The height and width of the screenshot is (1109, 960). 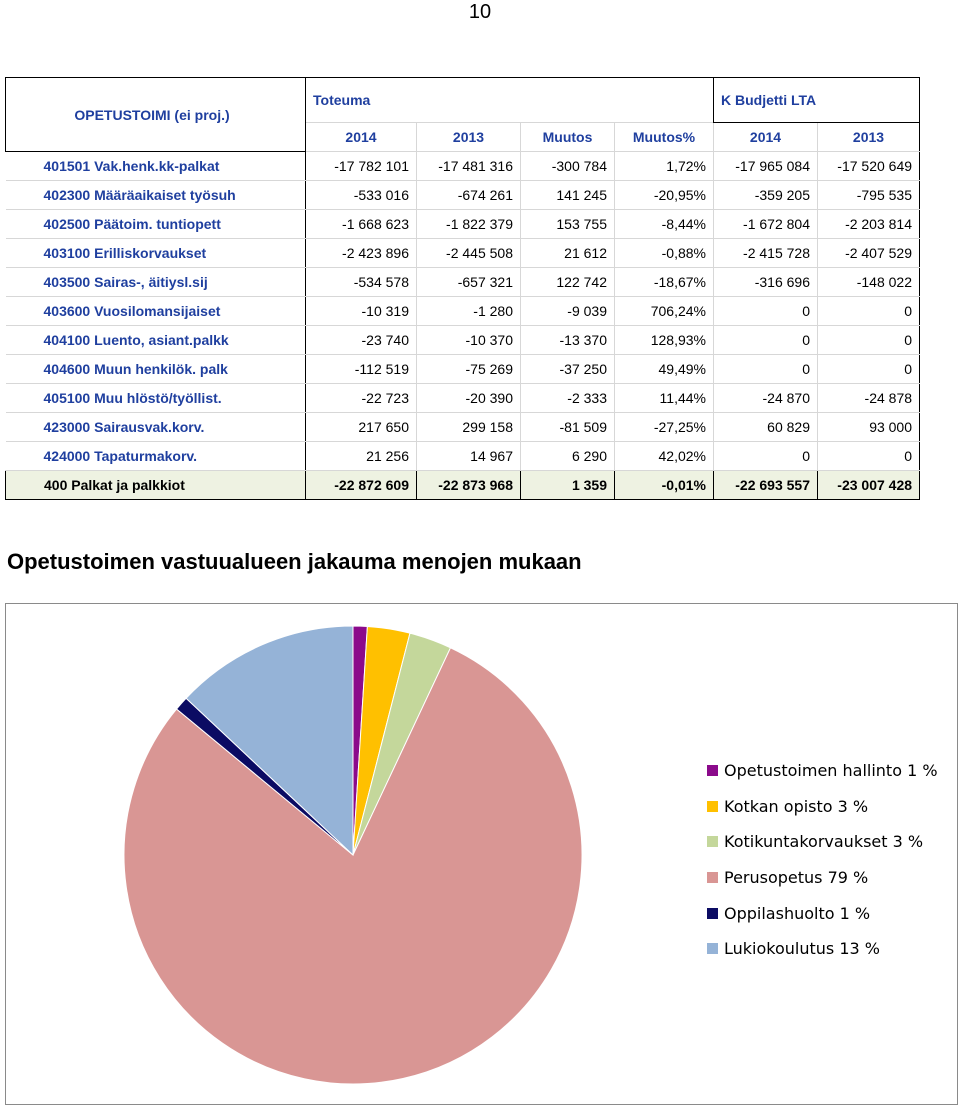 I want to click on row-cell: -148 022, so click(x=869, y=282).